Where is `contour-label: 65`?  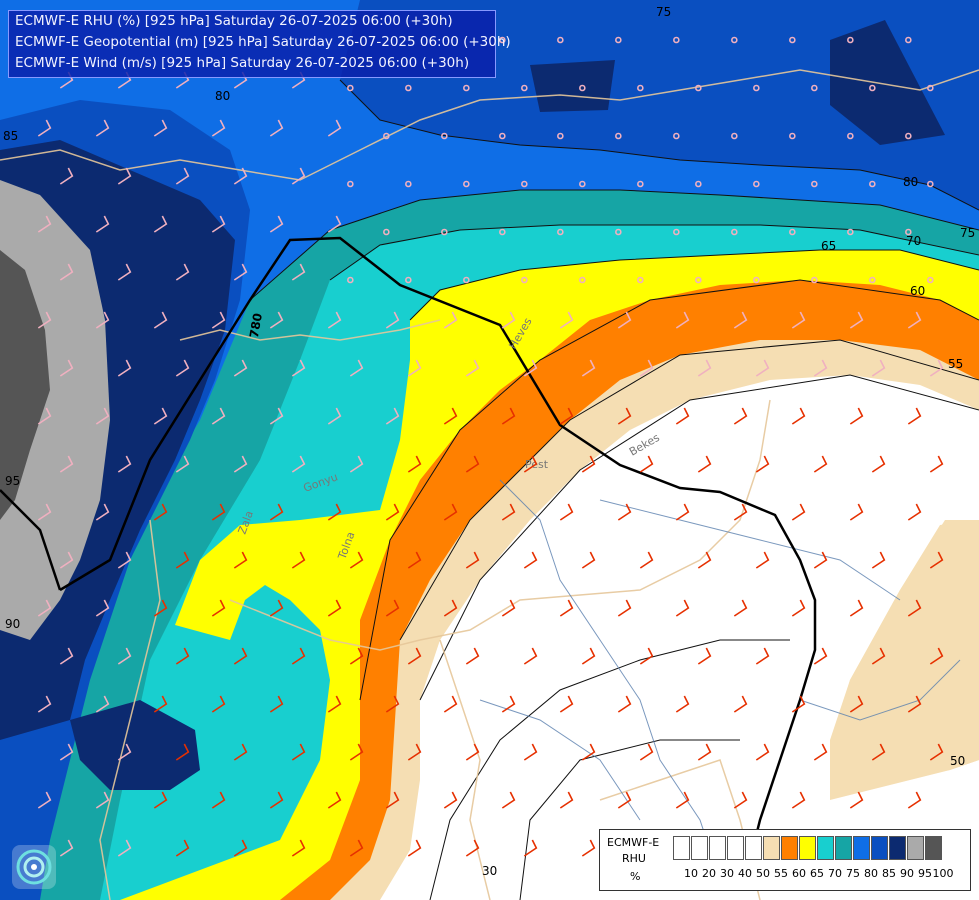 contour-label: 65 is located at coordinates (828, 246).